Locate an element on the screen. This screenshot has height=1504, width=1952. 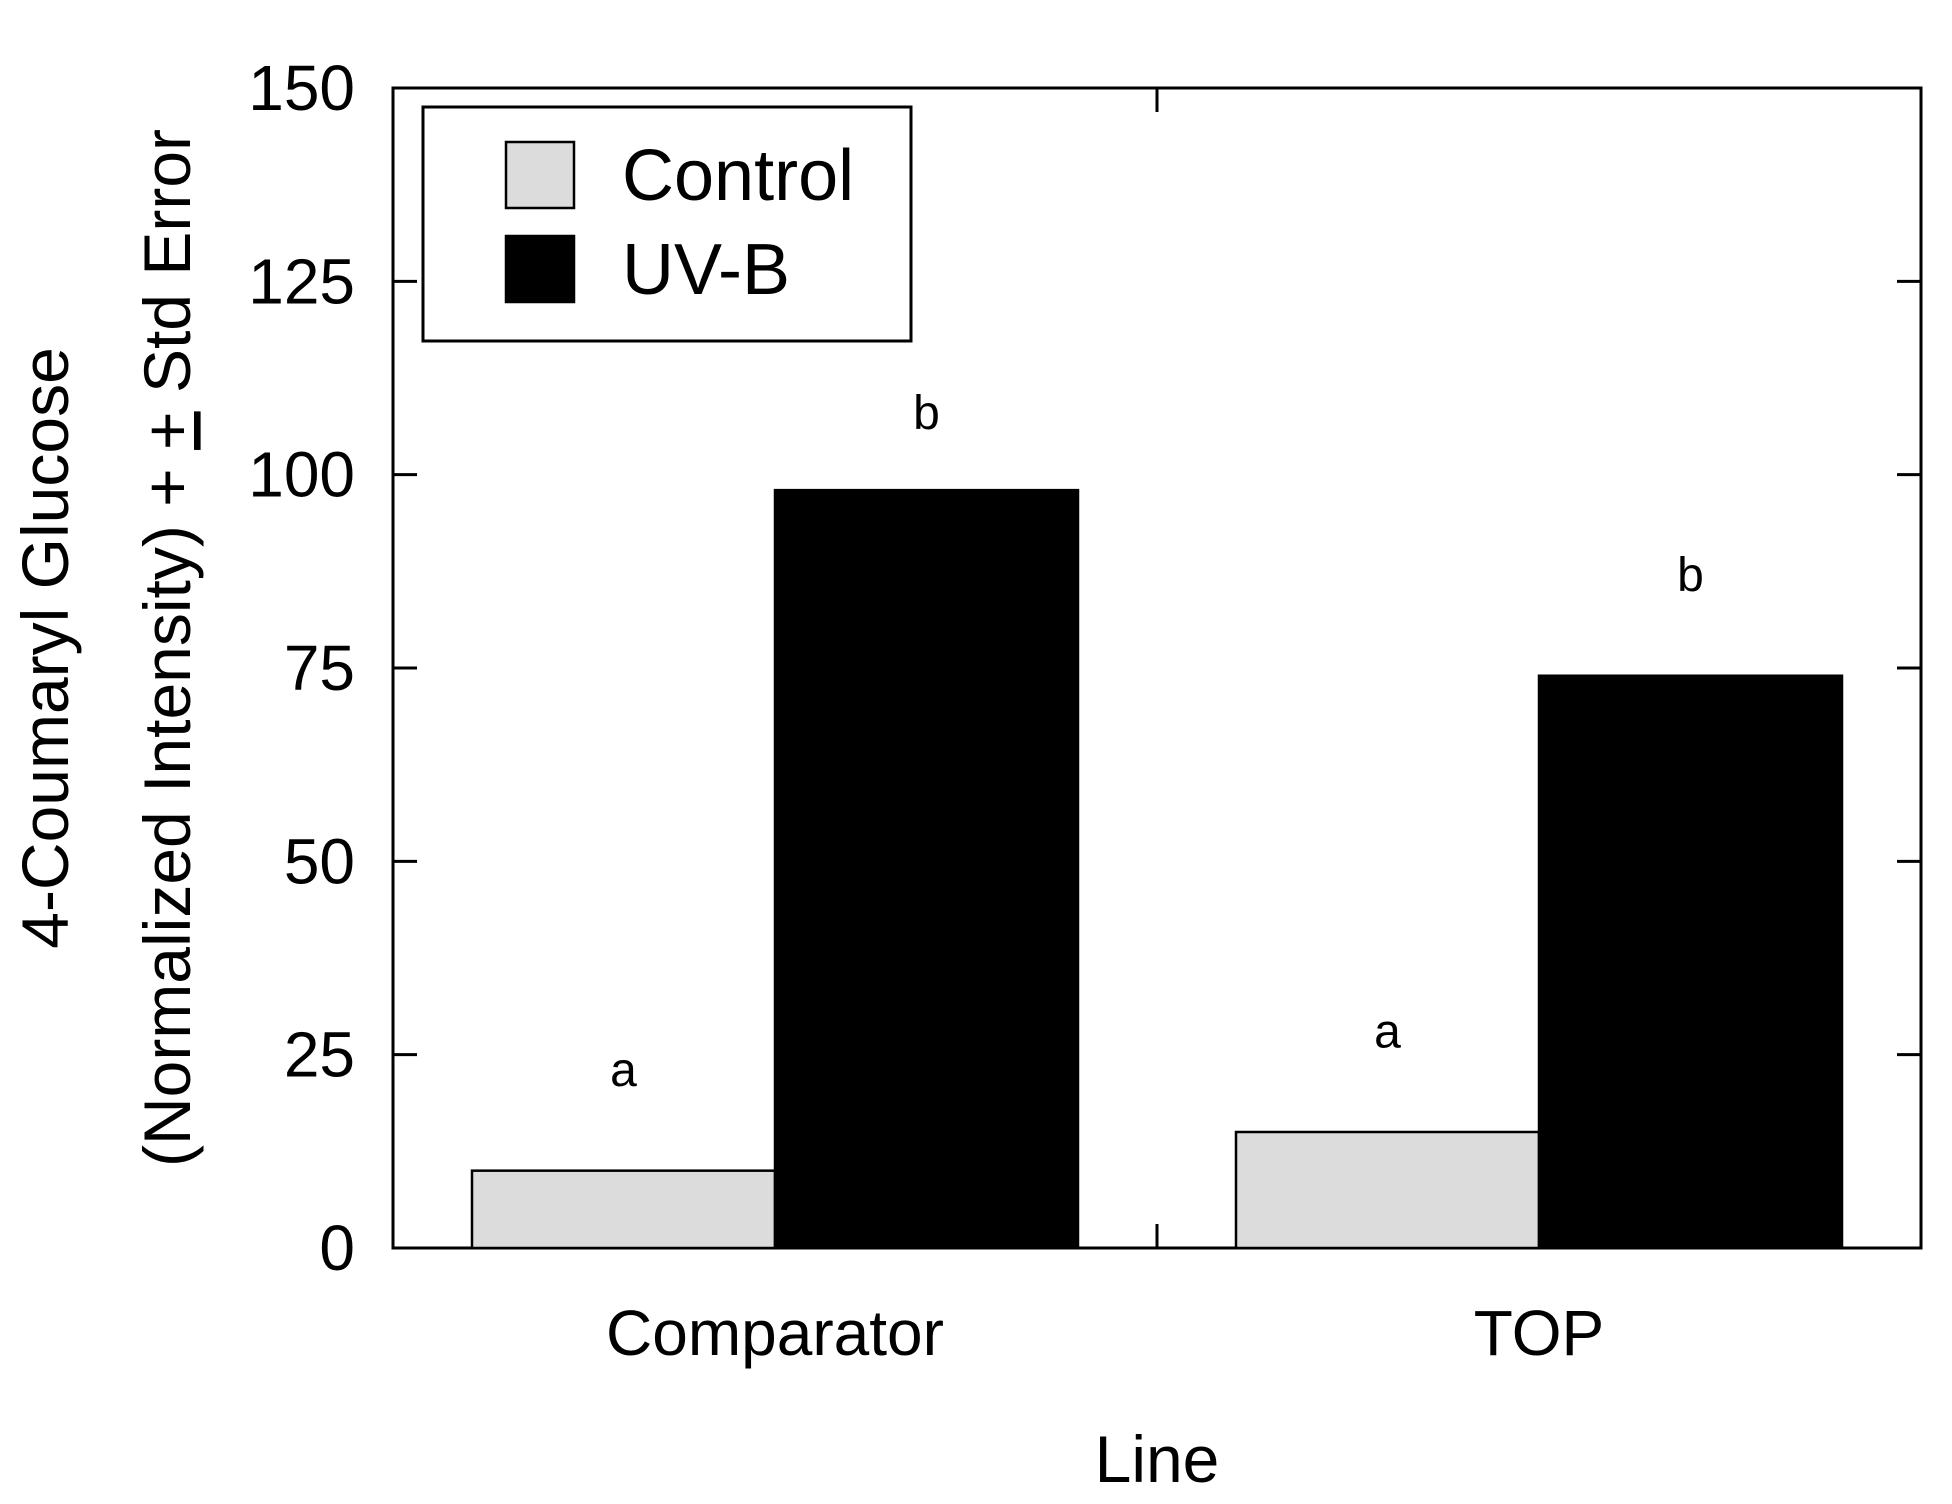
y-axis-title-line-2: (Normalized Intensity) + + Std Error is located at coordinates (167, 648).